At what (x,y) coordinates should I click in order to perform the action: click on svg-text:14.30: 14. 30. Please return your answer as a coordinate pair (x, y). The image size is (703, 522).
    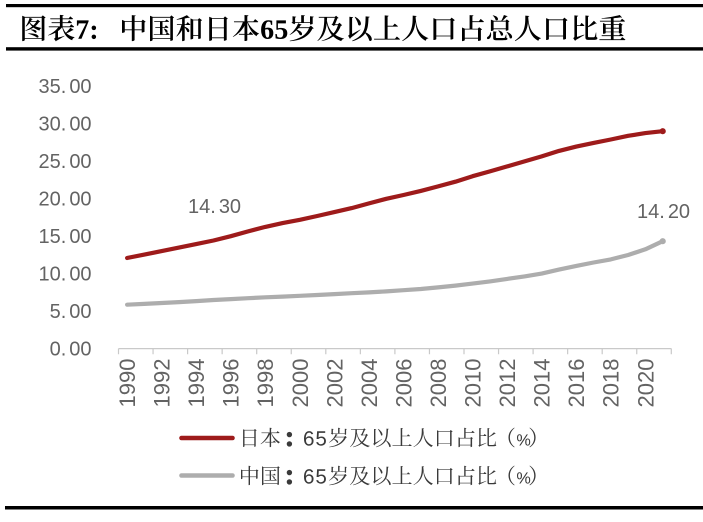
    Looking at the image, I should click on (214, 207).